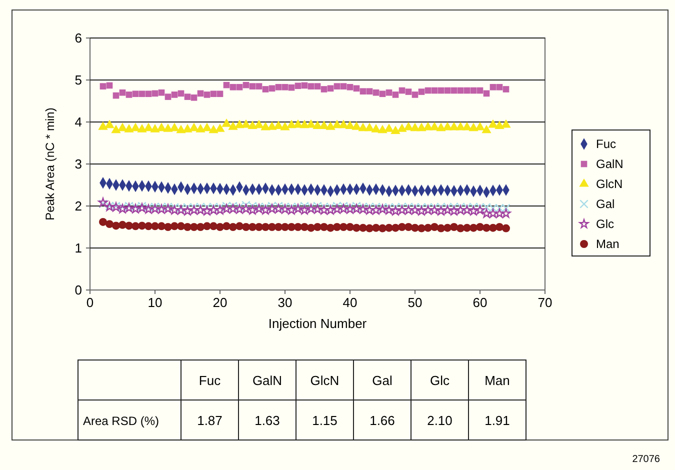 The height and width of the screenshot is (470, 675). I want to click on x-tick-label: 40, so click(350, 302).